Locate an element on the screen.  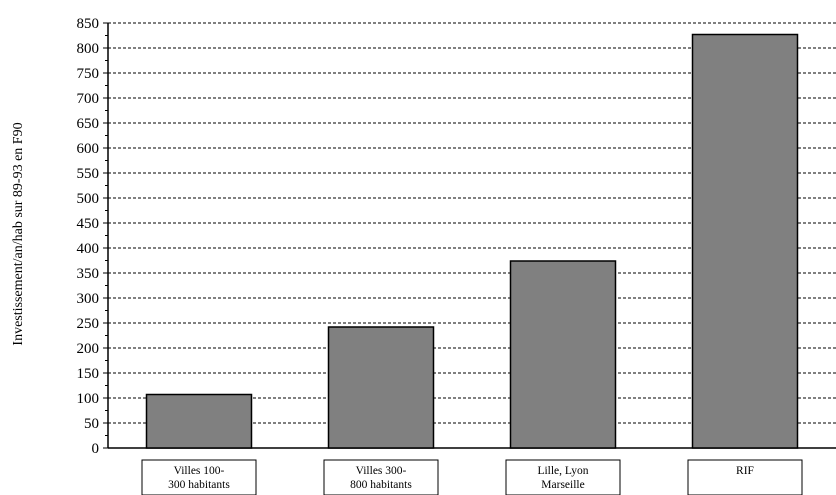
x-tick-label: Villes 300- is located at coordinates (381, 471).